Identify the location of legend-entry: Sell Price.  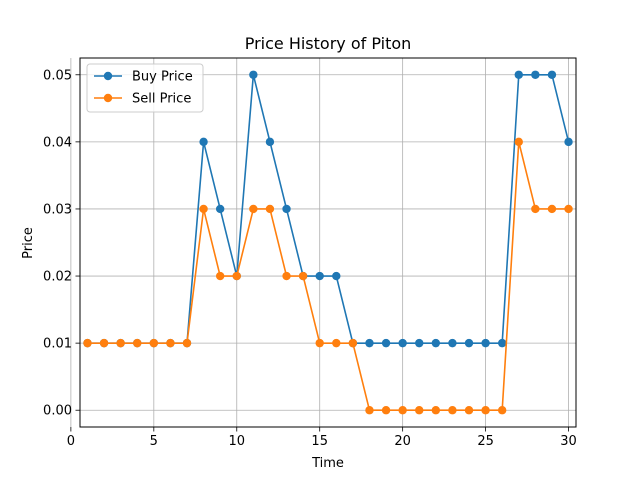
(142, 99).